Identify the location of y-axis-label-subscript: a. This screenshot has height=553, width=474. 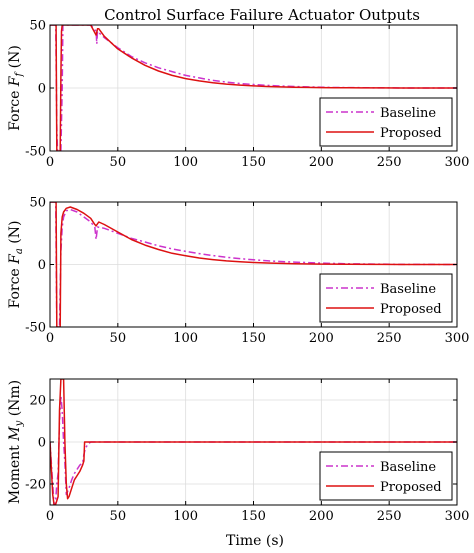
(19, 251).